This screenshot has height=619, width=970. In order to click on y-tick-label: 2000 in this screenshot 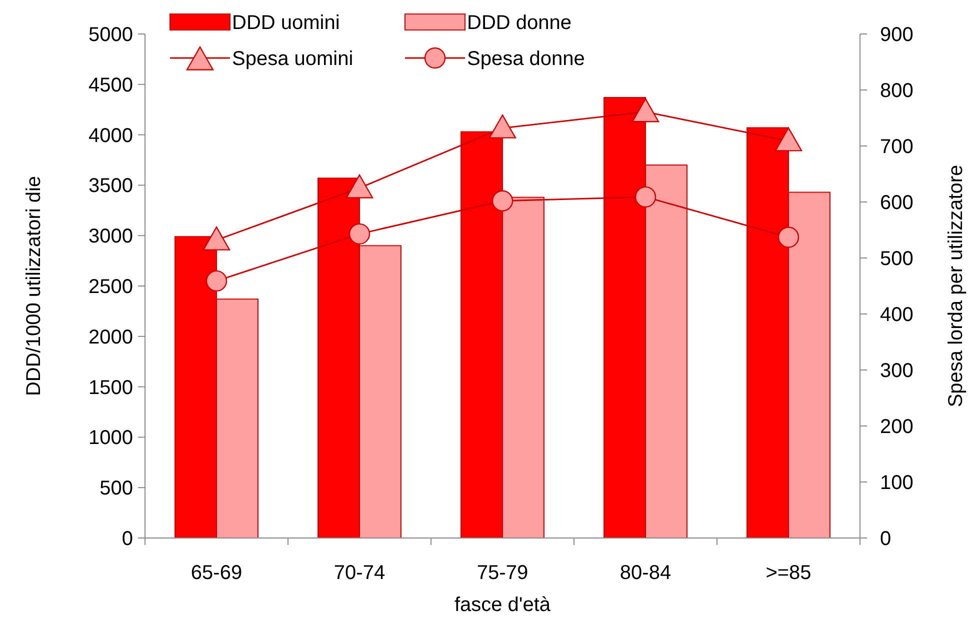, I will do `click(110, 337)`.